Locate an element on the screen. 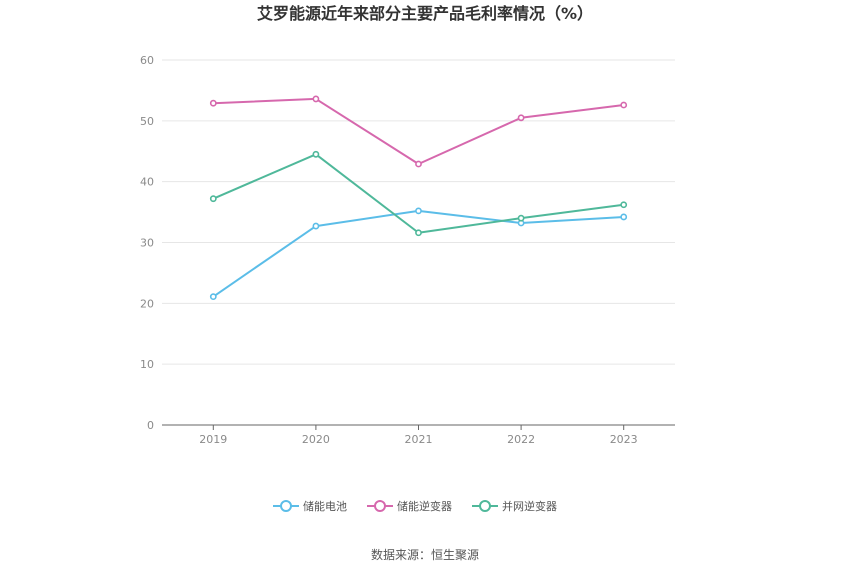  legend-label: 储能逆变器 is located at coordinates (424, 506).